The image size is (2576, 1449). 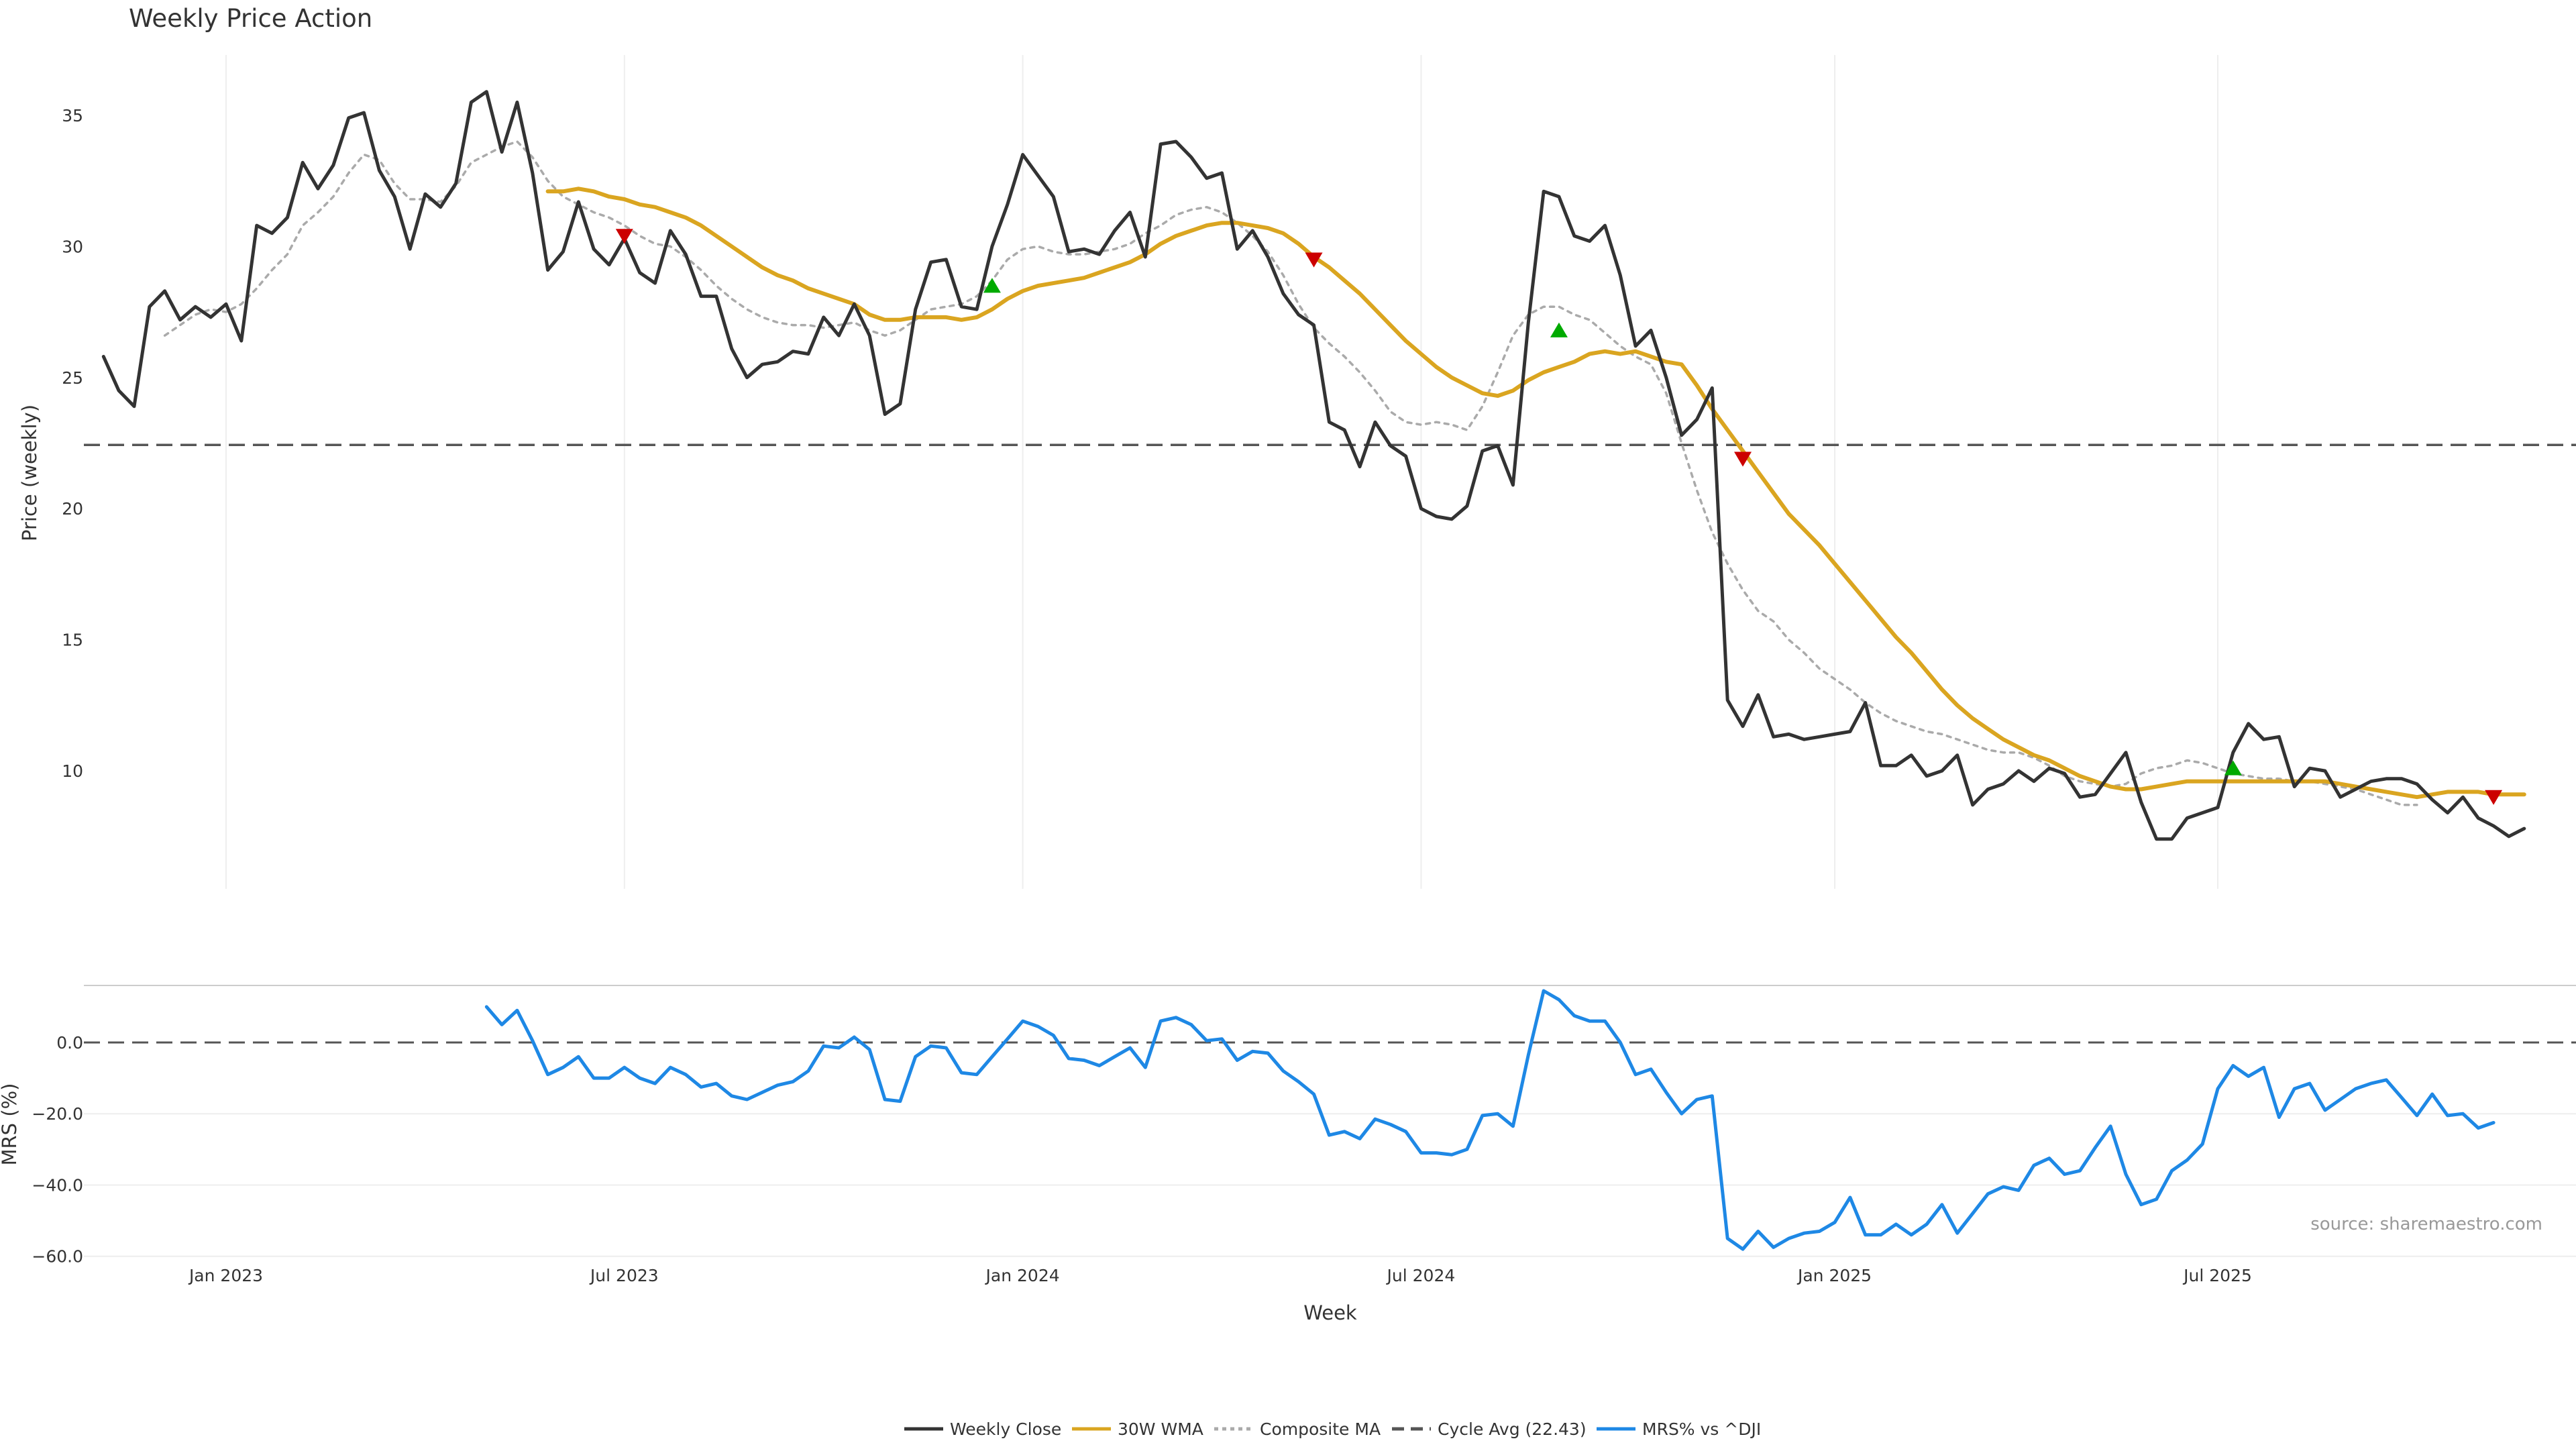 I want to click on legend-label: Composite MA, so click(x=1320, y=1429).